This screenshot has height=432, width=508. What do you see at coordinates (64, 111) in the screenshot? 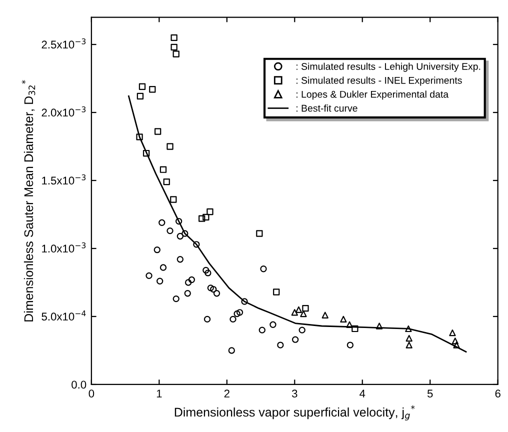
I see `y-tick-label: 2.0x10$^{−3}$` at bounding box center [64, 111].